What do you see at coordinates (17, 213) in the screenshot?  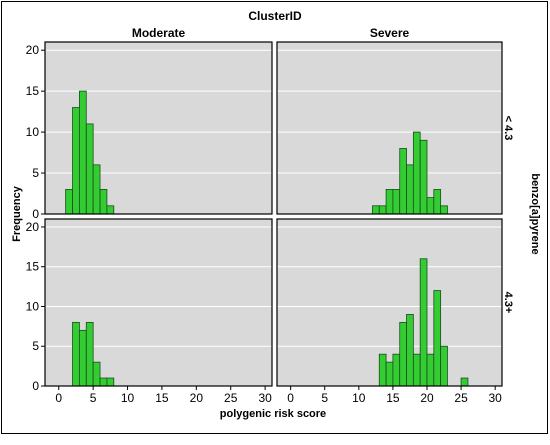 I see `y-axis-label: Frequency` at bounding box center [17, 213].